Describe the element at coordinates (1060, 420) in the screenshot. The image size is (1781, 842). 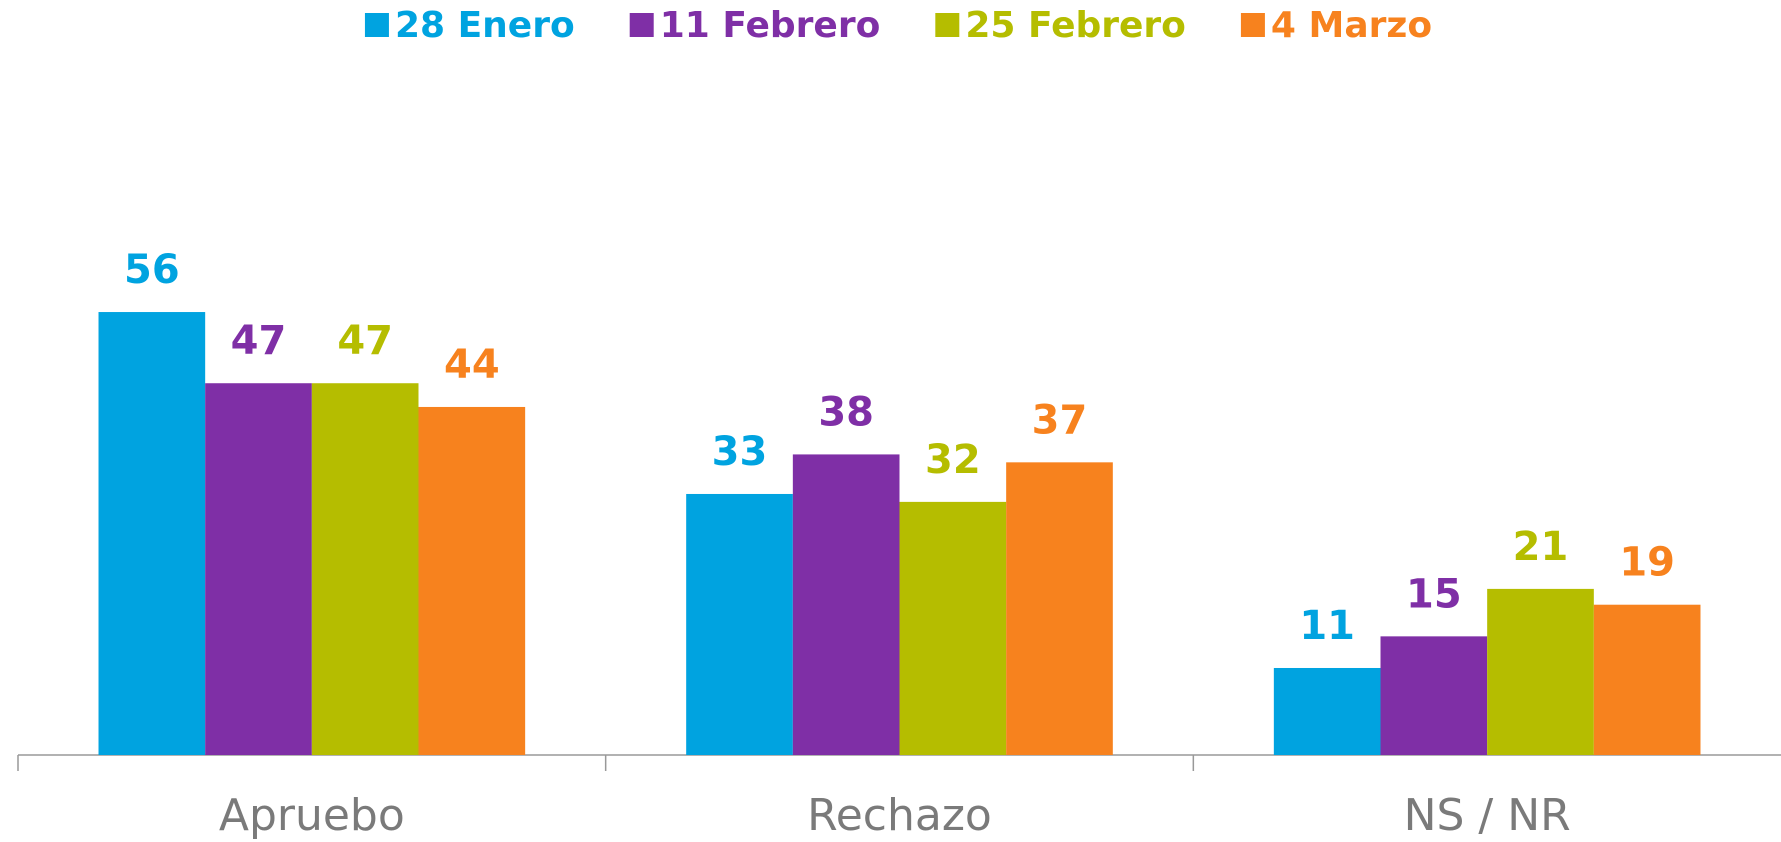
I see `data-label: 37` at that location.